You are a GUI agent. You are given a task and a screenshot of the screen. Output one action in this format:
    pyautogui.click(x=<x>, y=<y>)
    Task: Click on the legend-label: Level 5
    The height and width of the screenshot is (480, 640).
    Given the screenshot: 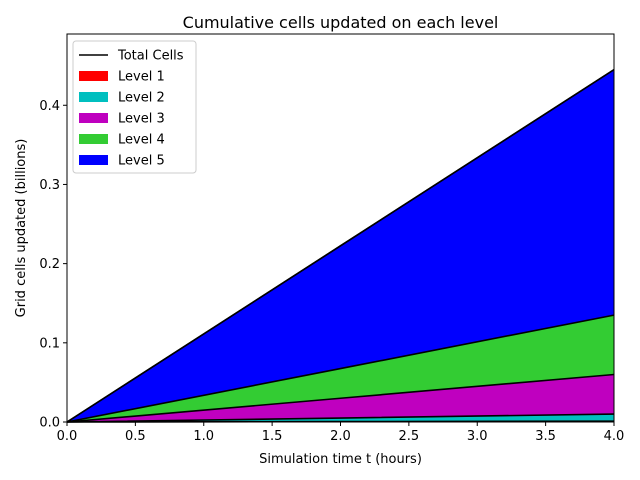 What is the action you would take?
    pyautogui.click(x=141, y=161)
    